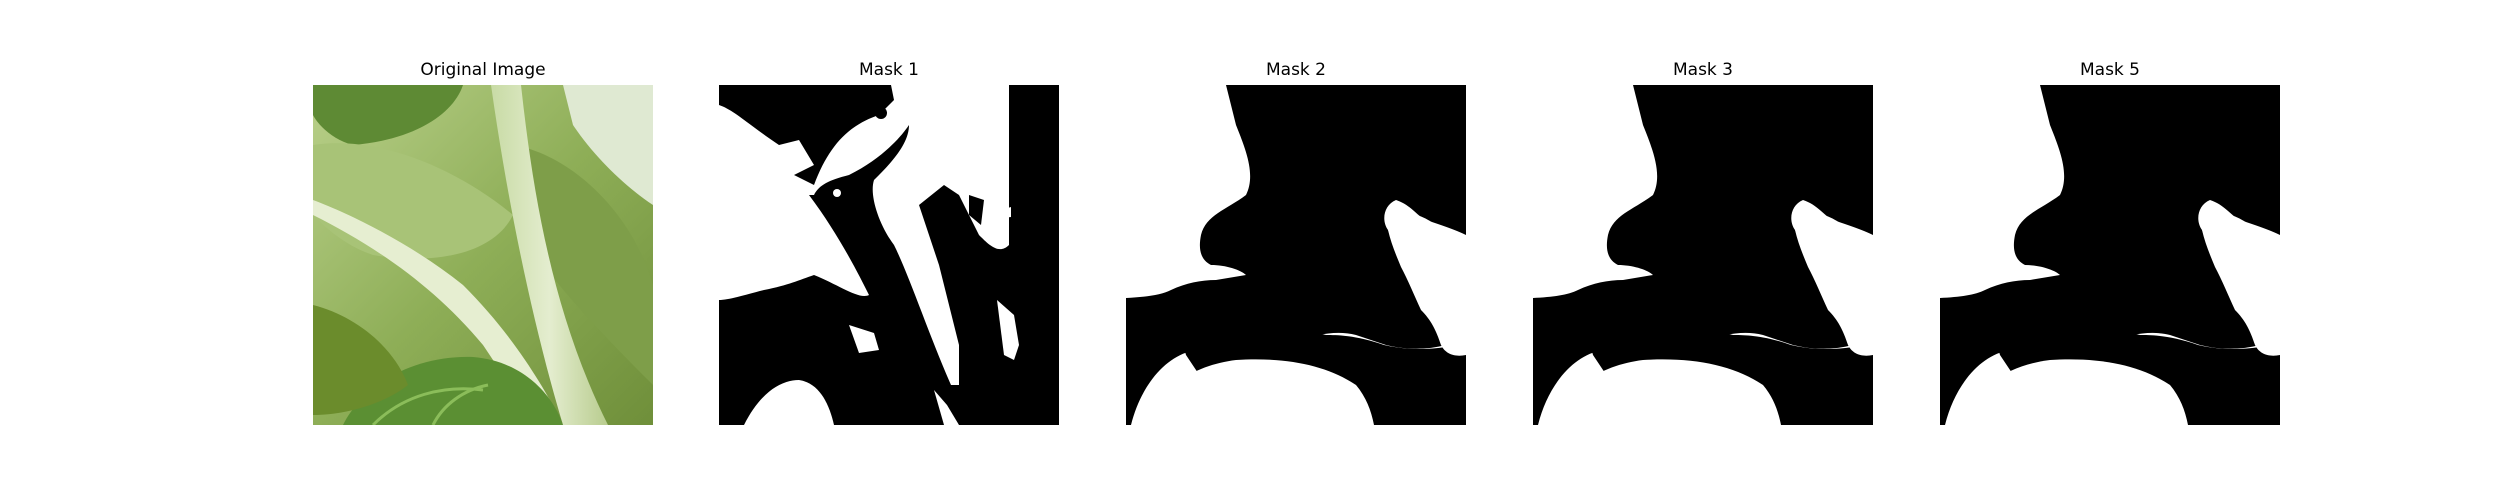 The width and height of the screenshot is (2500, 500). What do you see at coordinates (1703, 255) in the screenshot?
I see `mask-3-image` at bounding box center [1703, 255].